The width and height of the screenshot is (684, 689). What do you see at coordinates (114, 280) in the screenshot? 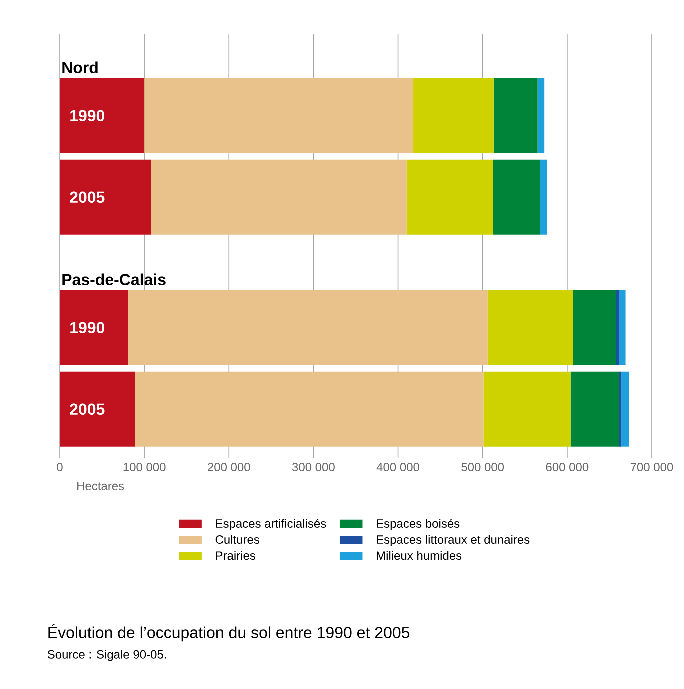
I see `annotation: Pas-de-Calais` at bounding box center [114, 280].